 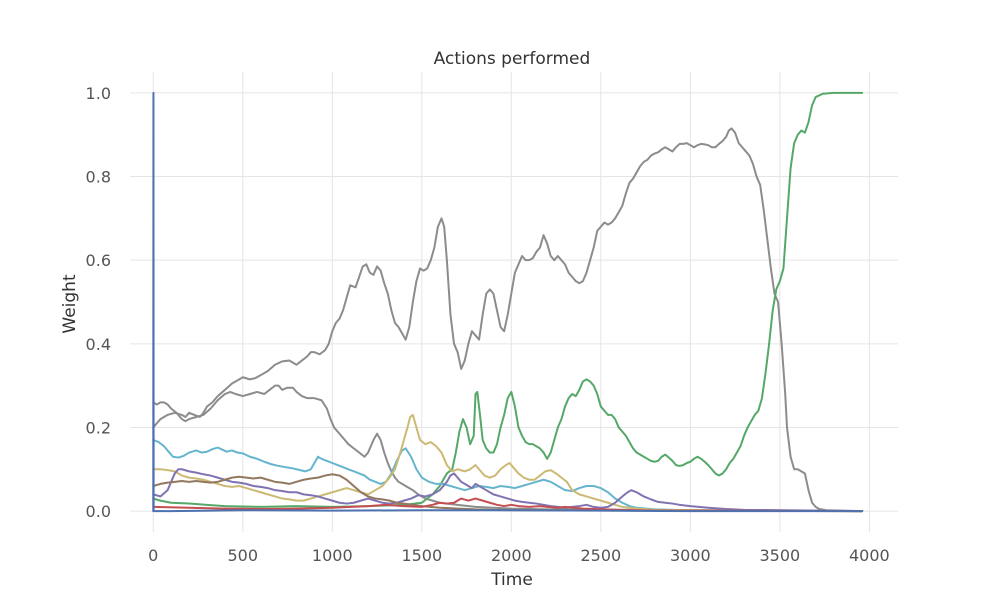 I want to click on y-tick-label: 0.2, so click(x=98, y=427).